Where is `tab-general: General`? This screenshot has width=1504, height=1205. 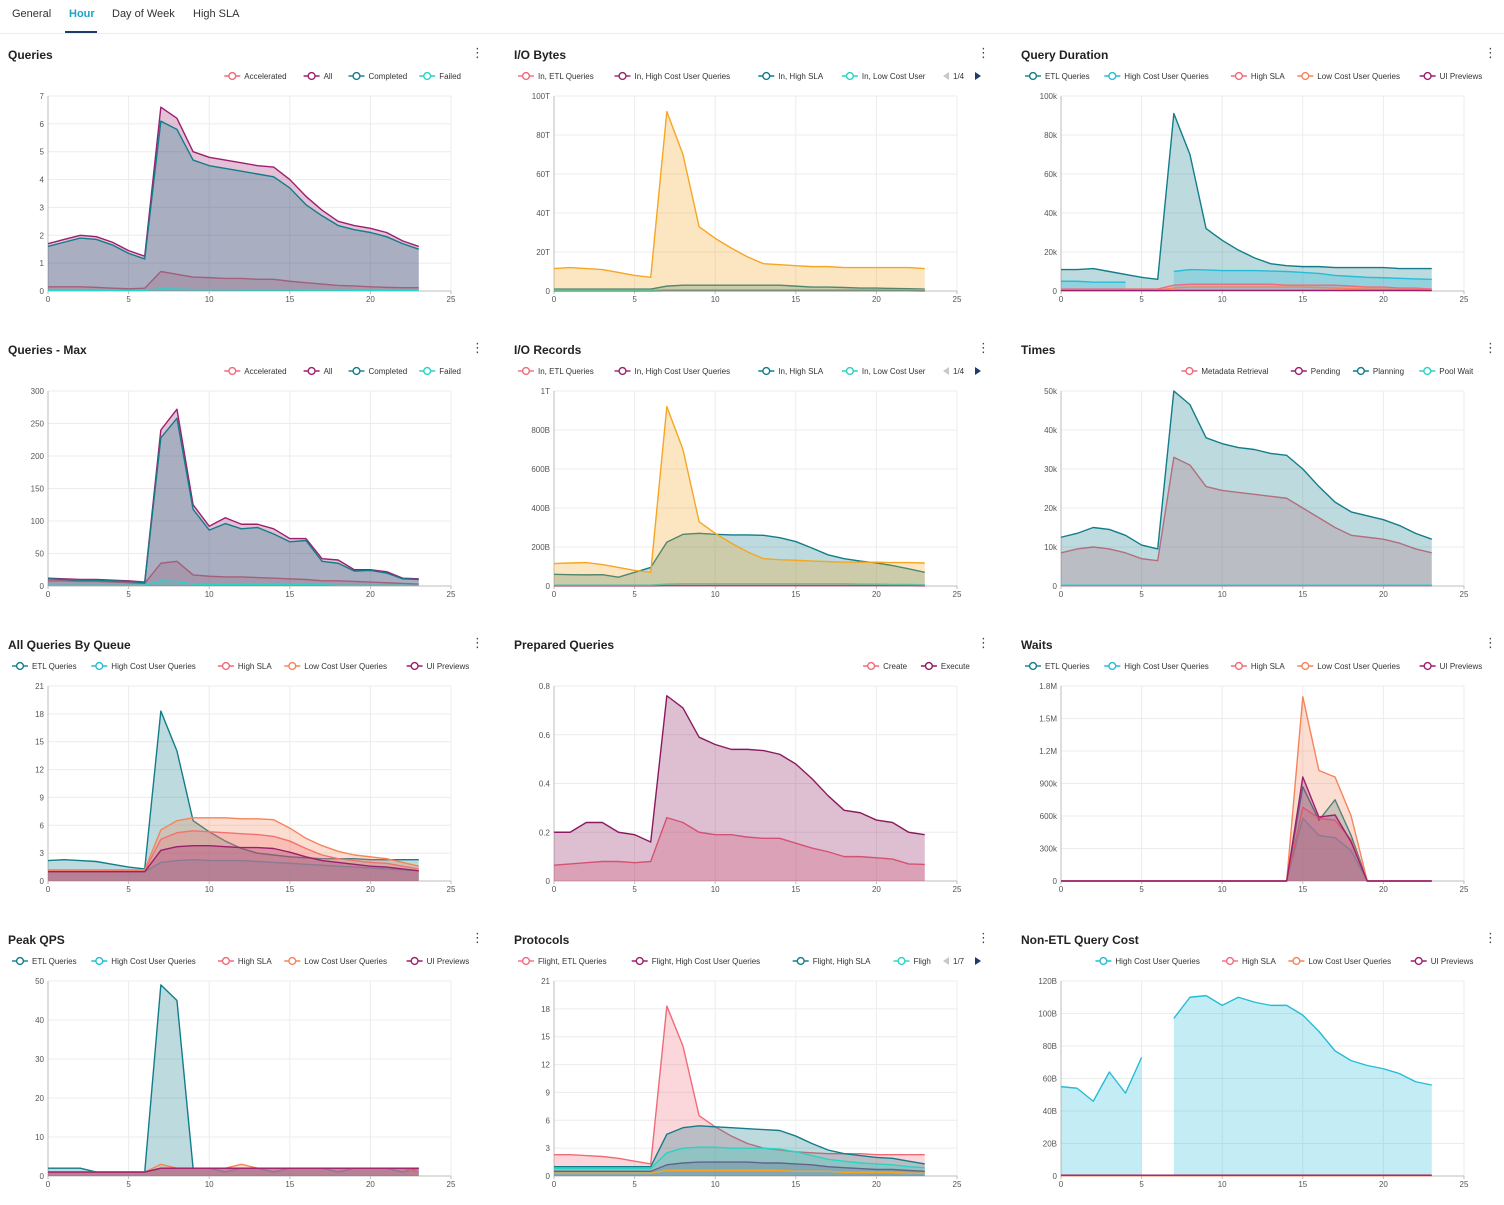 tab-general: General is located at coordinates (32, 14).